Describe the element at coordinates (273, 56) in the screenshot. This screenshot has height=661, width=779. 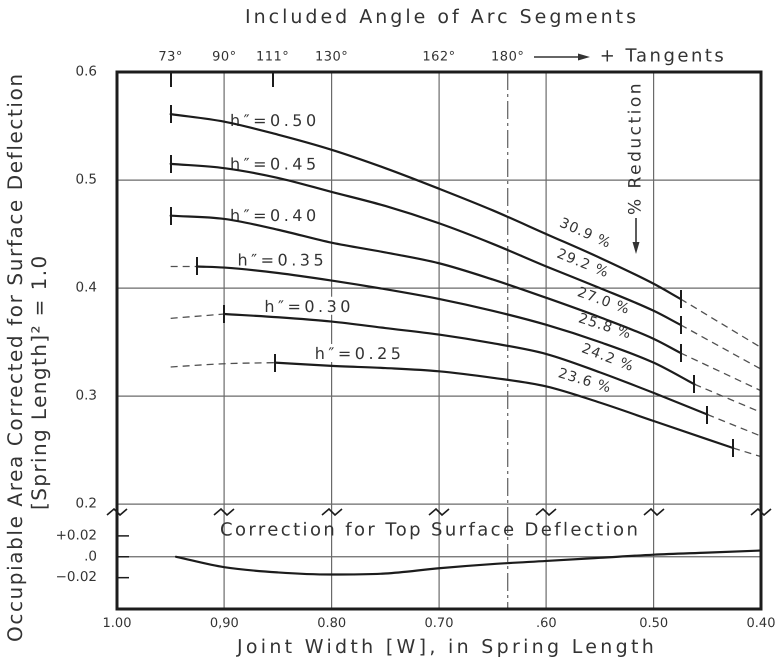
I see `text: 111°` at that location.